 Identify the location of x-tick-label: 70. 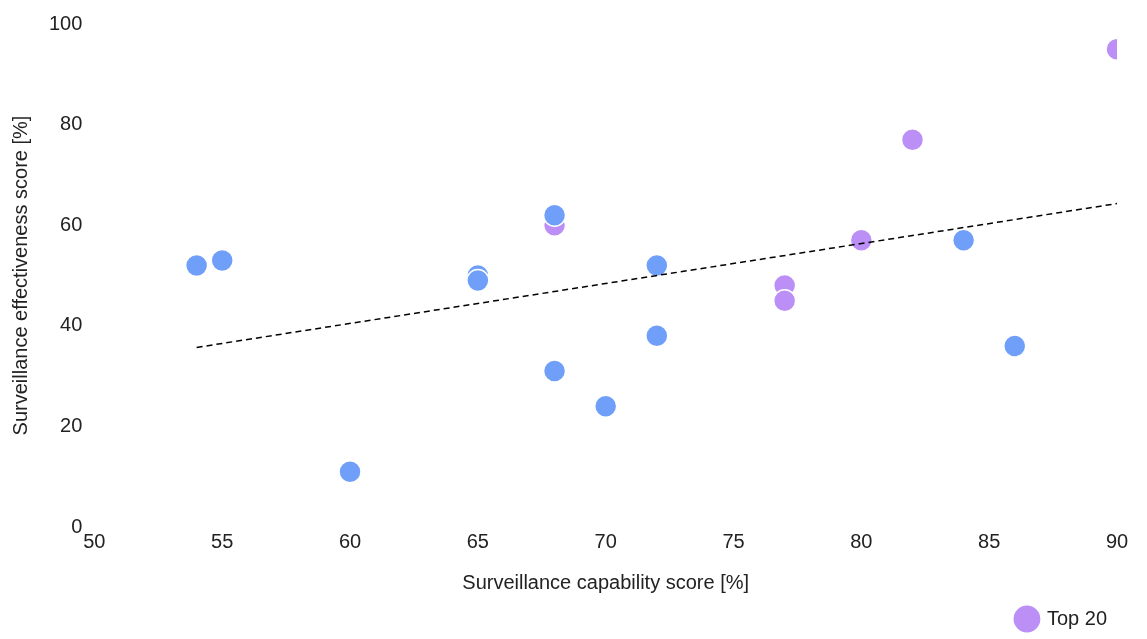
(605, 540).